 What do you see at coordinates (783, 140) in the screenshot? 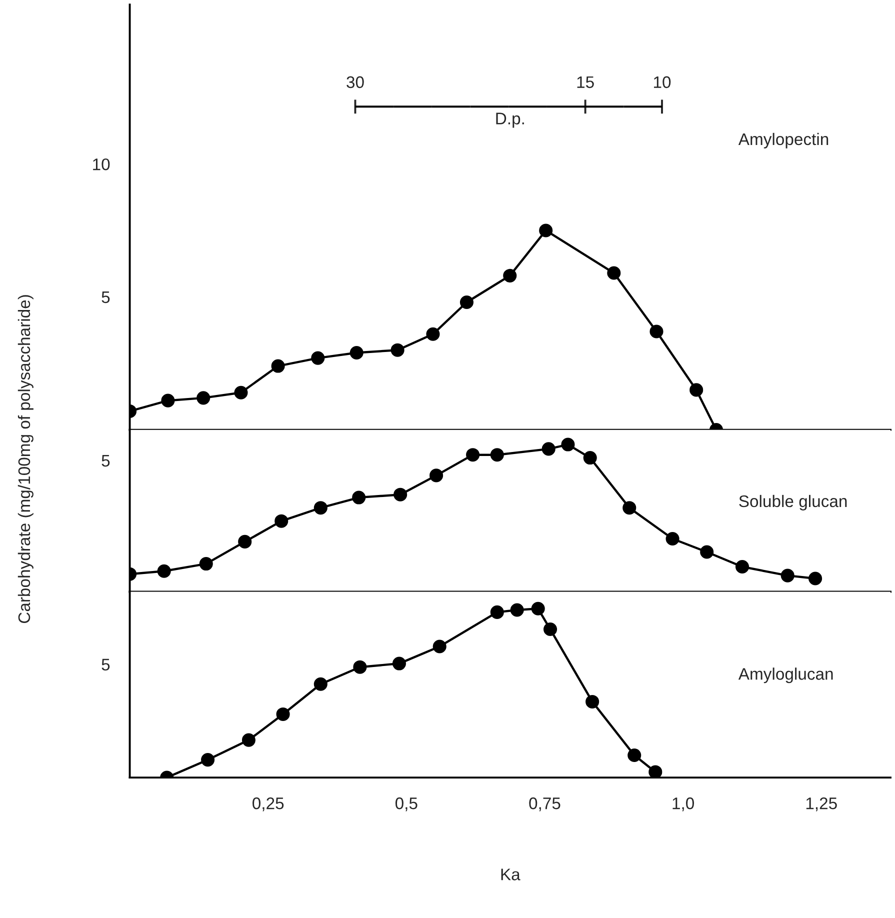
I see `text: Amylopectin` at bounding box center [783, 140].